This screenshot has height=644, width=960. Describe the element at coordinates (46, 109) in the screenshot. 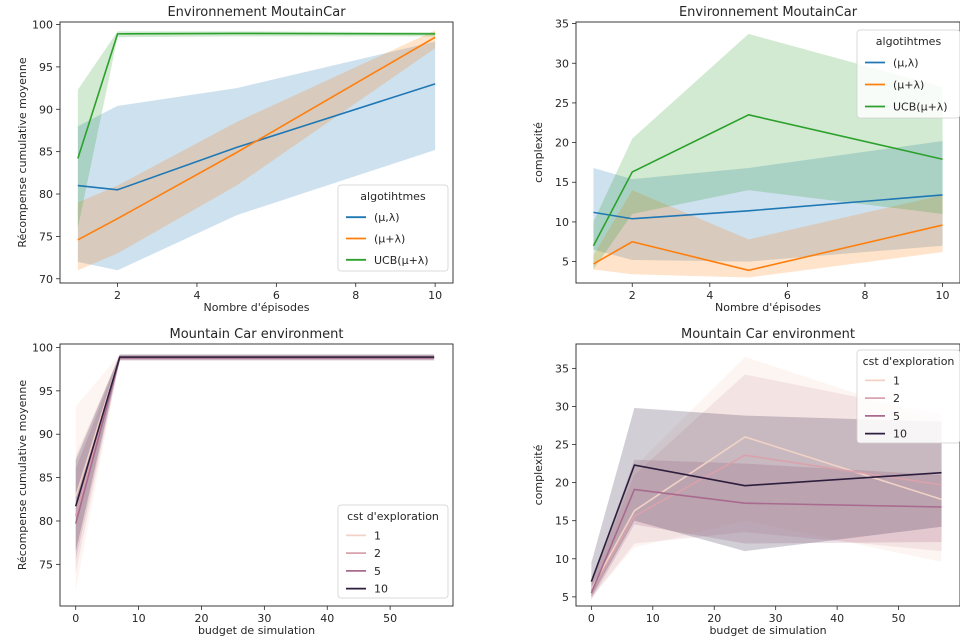

I see `y-tick-label: 90` at that location.